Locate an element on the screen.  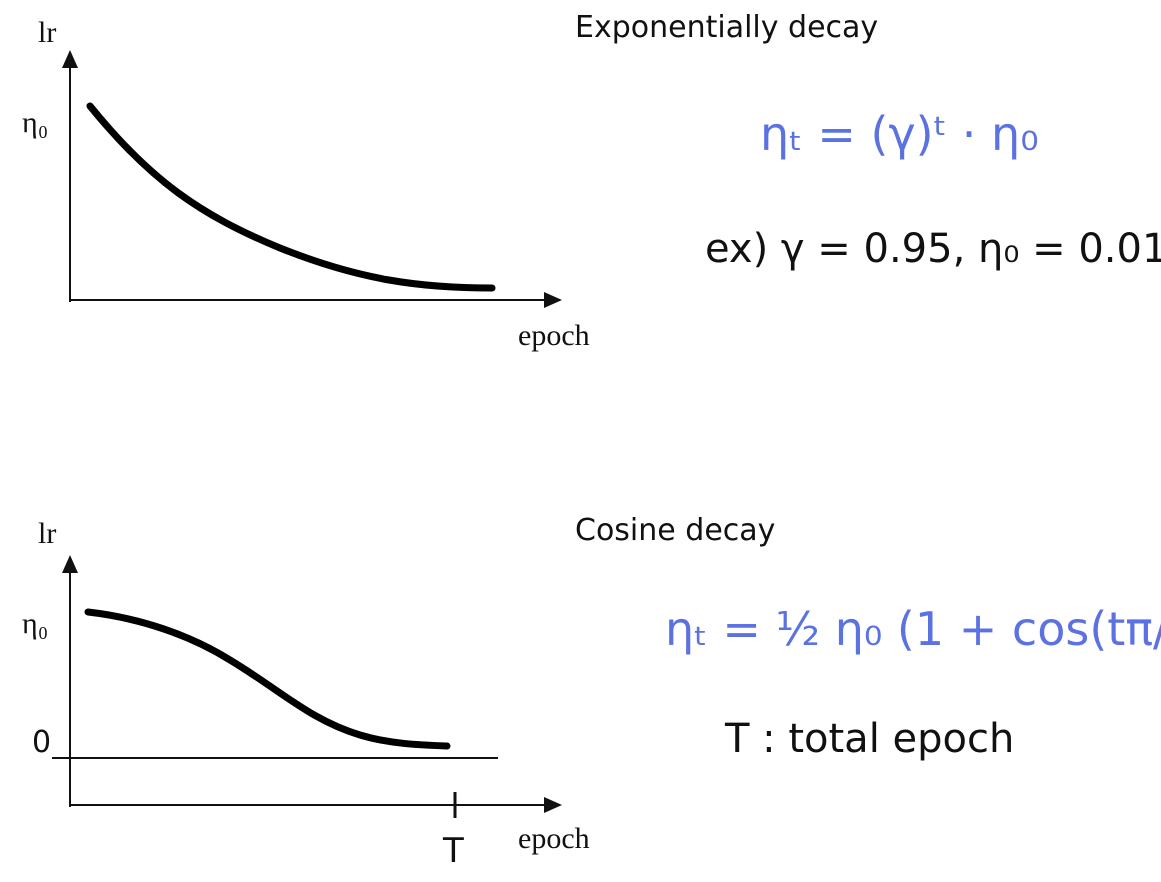
x-tick-label: T is located at coordinates (453, 851).